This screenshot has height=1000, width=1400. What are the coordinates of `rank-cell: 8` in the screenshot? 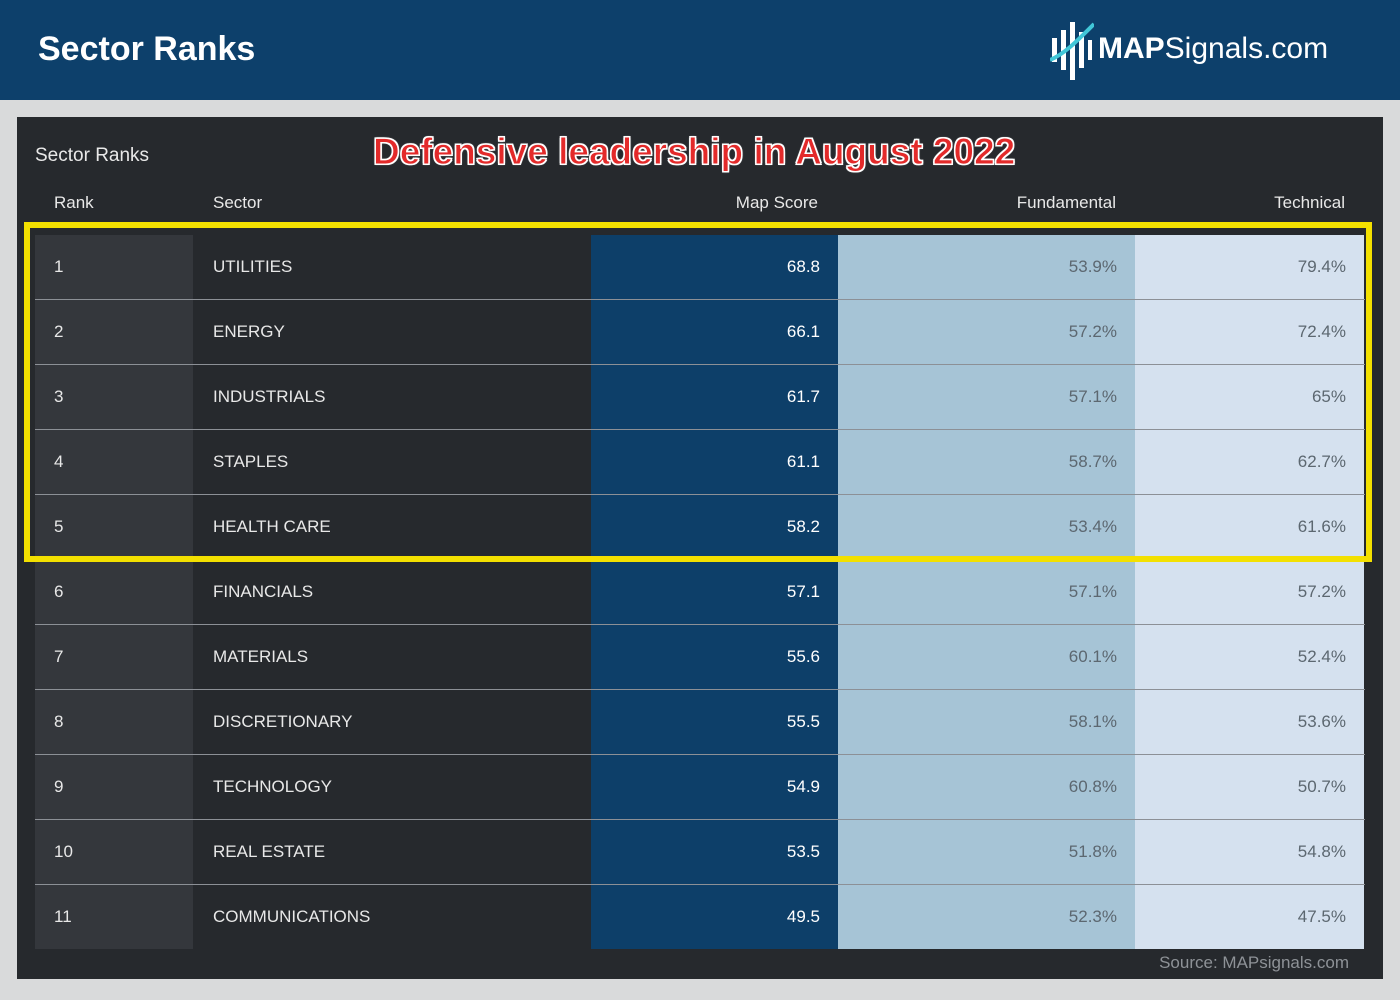 It's located at (114, 722).